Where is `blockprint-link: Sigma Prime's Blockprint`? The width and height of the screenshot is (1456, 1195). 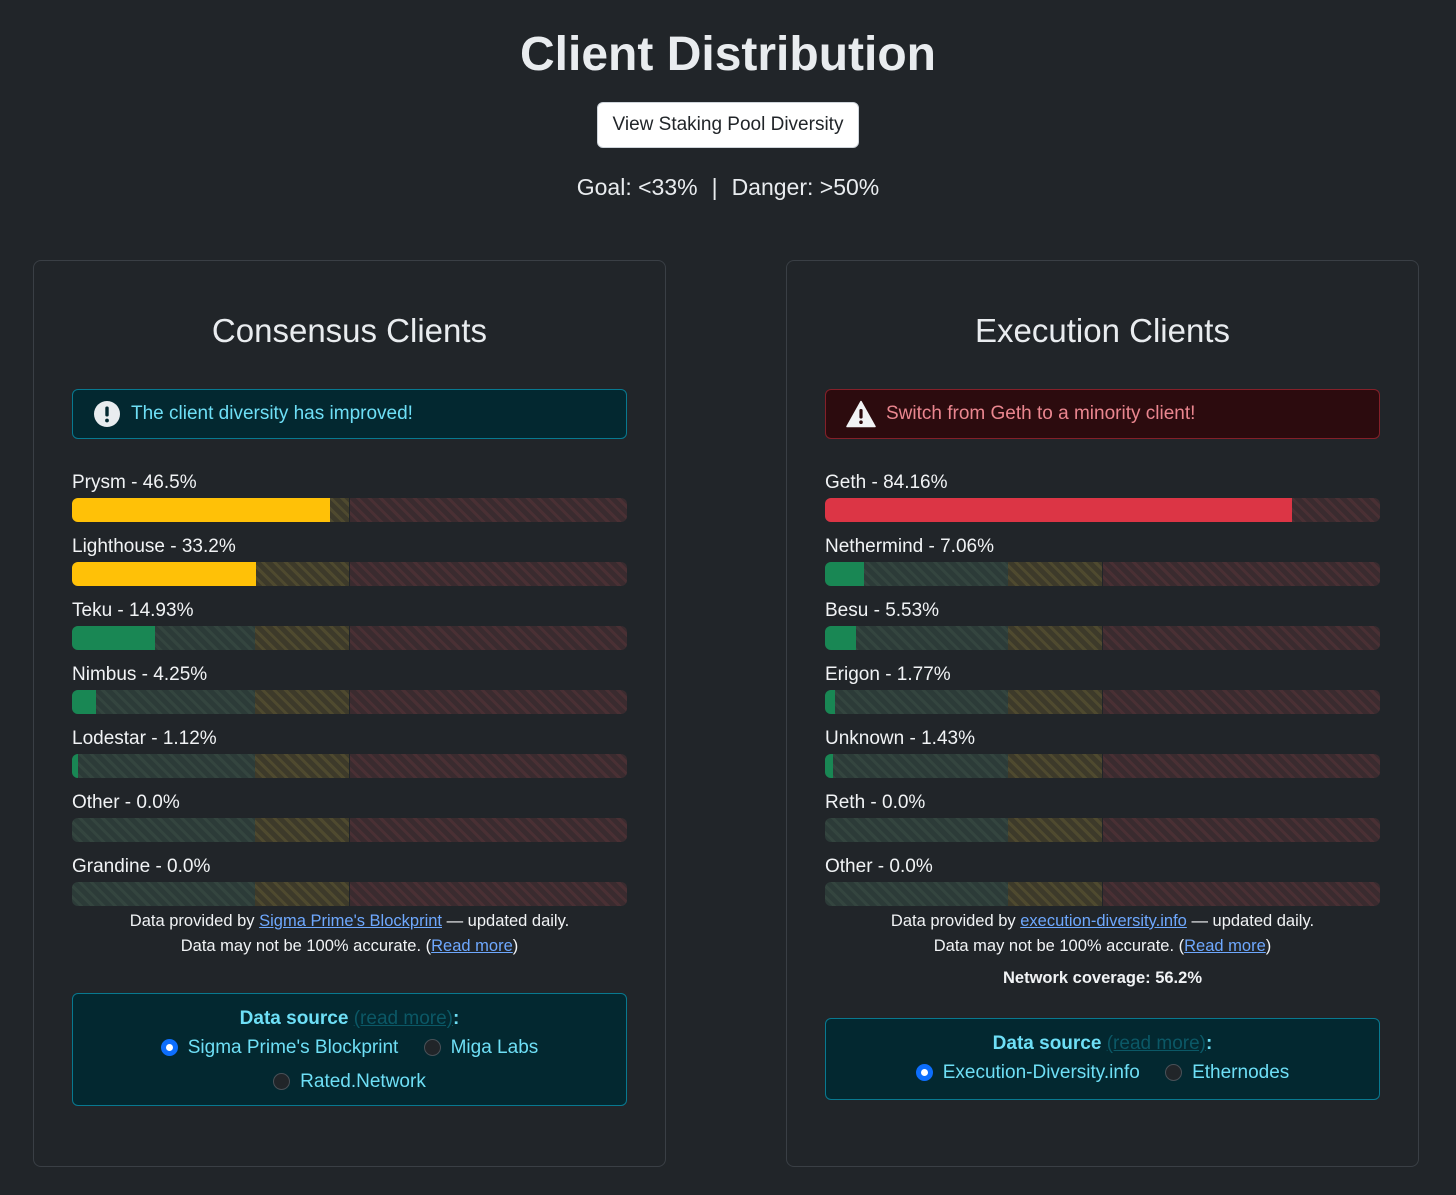
blockprint-link: Sigma Prime's Blockprint is located at coordinates (350, 921).